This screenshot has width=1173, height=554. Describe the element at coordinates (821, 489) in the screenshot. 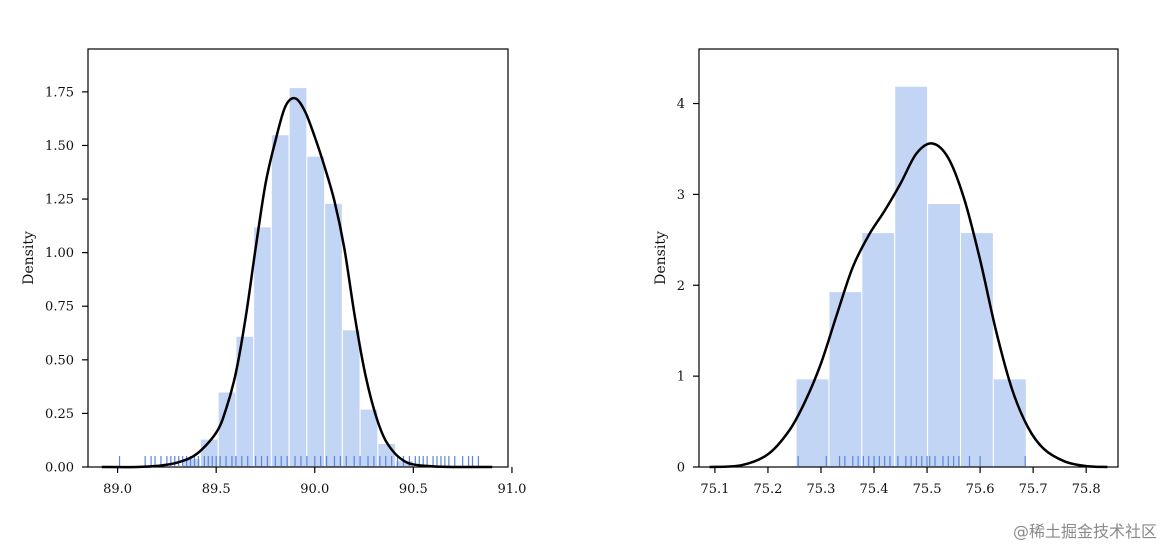

I see `x-tick-label: 75.3` at that location.